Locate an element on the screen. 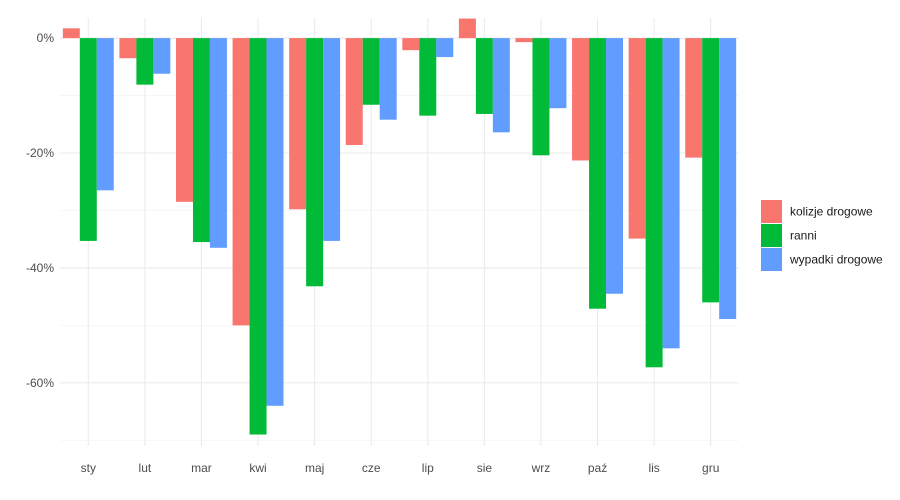 This screenshot has height=500, width=900. legend-label: wypadki drogowe is located at coordinates (836, 260).